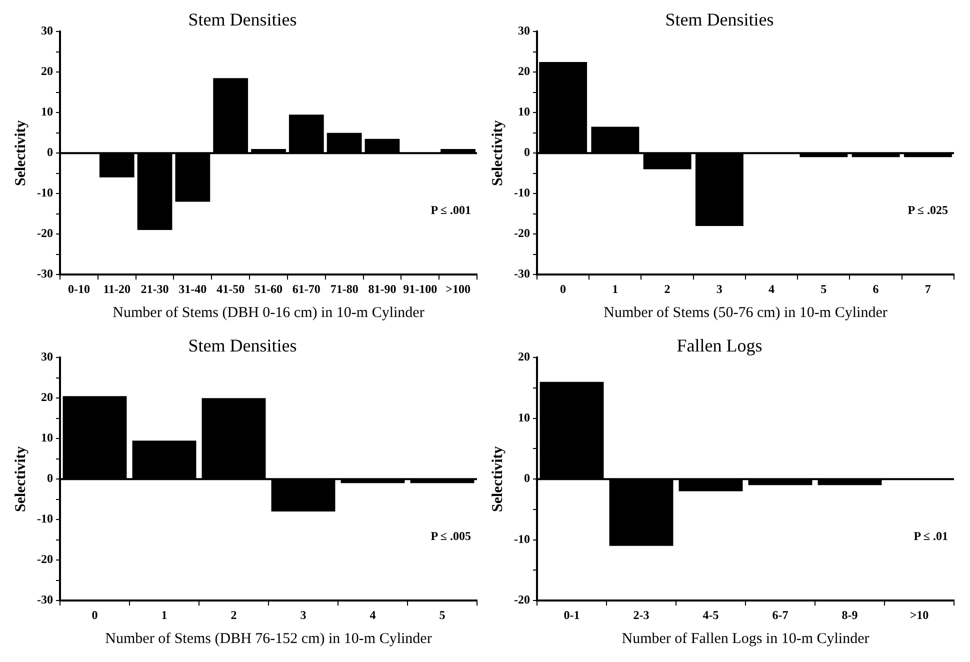 The height and width of the screenshot is (662, 970). I want to click on x-axis-title: Number of Stems (DBH 0-16 cm) in 10-m Cylinder, so click(268, 312).